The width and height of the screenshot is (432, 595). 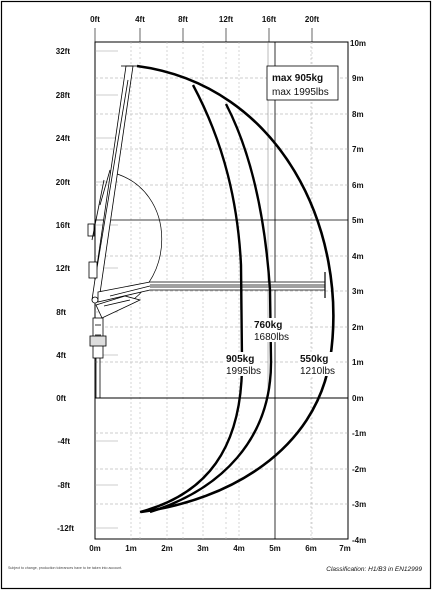 I want to click on right-tick-minus4m: -4m, so click(x=359, y=540).